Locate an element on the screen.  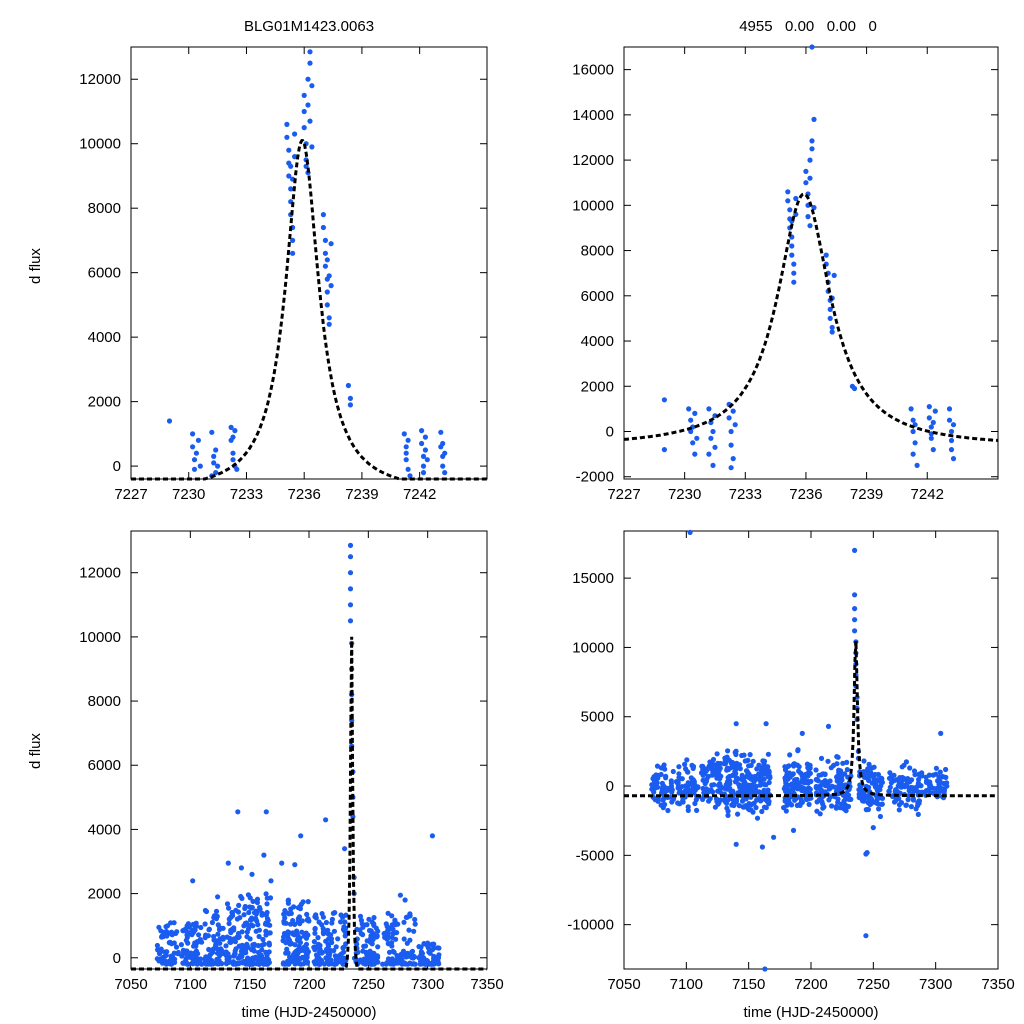
y-tick-label: -10000 is located at coordinates (590, 925).